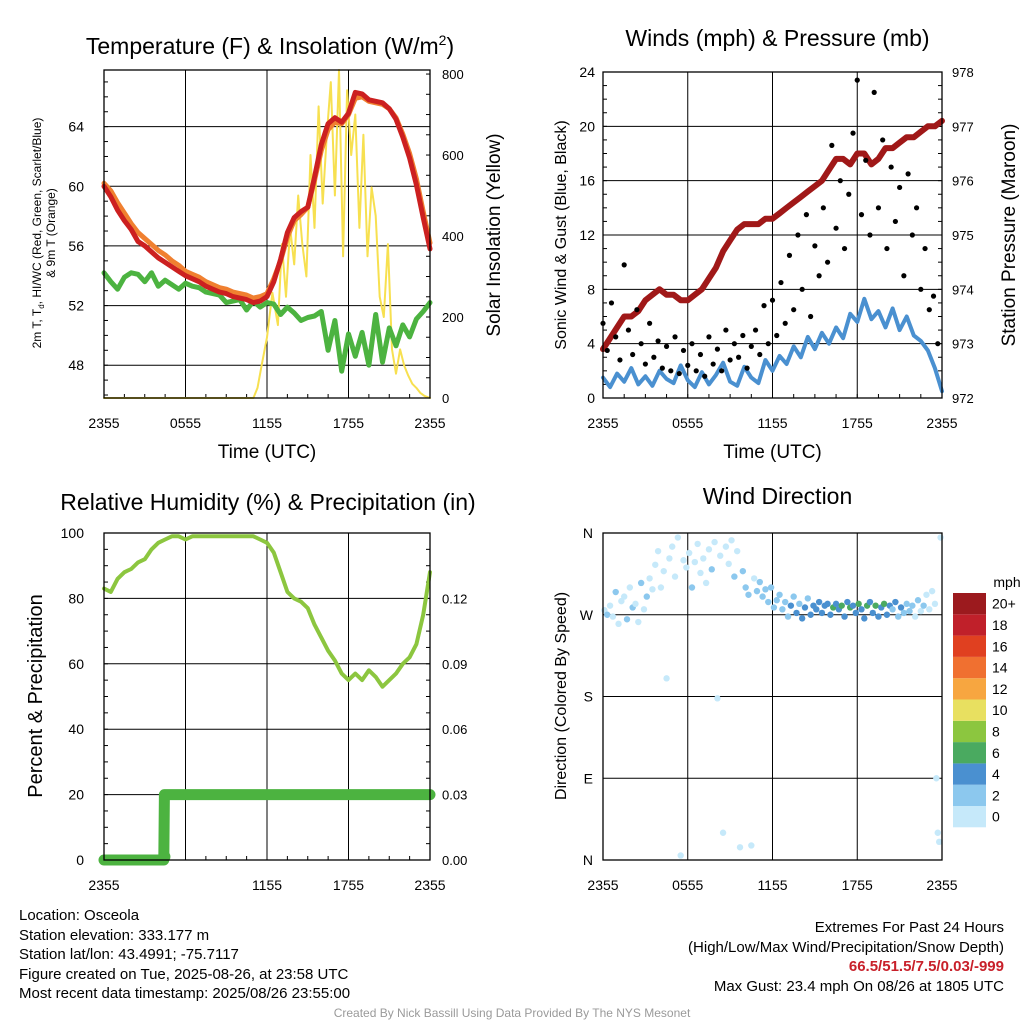  I want to click on panel-title: Winds (mph) & Pressure (mb), so click(777, 38).